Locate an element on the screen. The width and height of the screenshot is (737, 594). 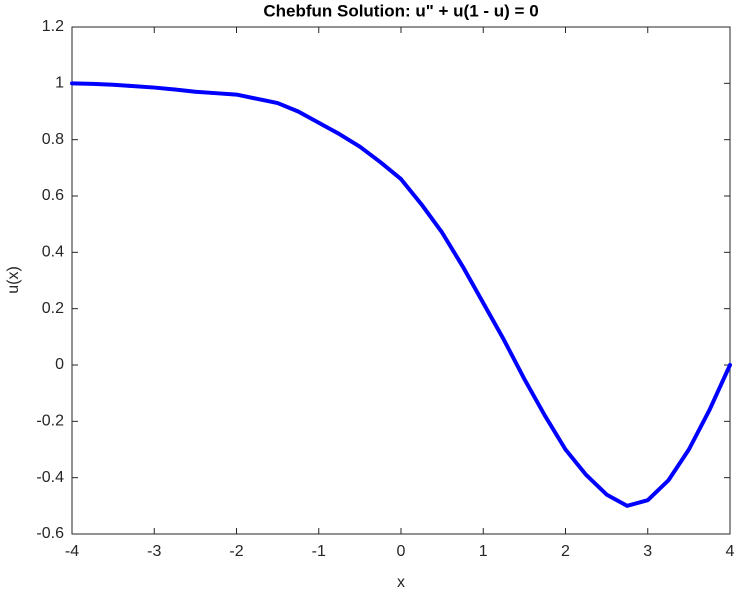
chart-title: Chebfun Solution: u" + u(1 - u) = 0 is located at coordinates (400, 10).